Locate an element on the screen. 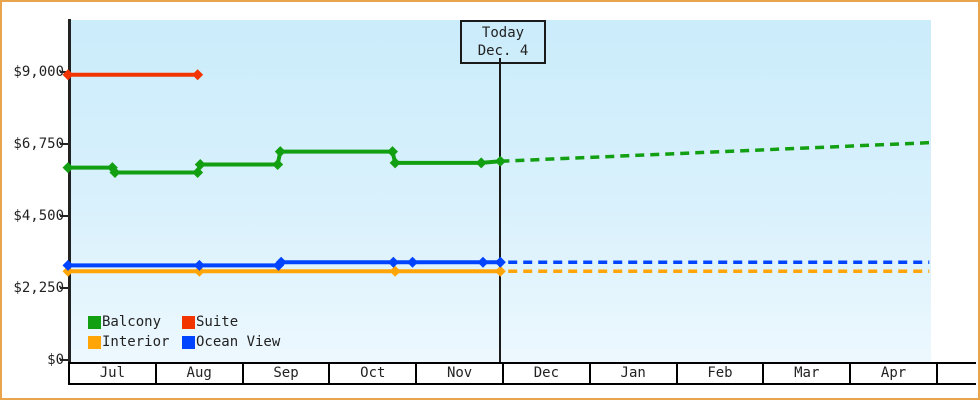 This screenshot has height=400, width=980. month-cell-jul: Jul is located at coordinates (112, 373).